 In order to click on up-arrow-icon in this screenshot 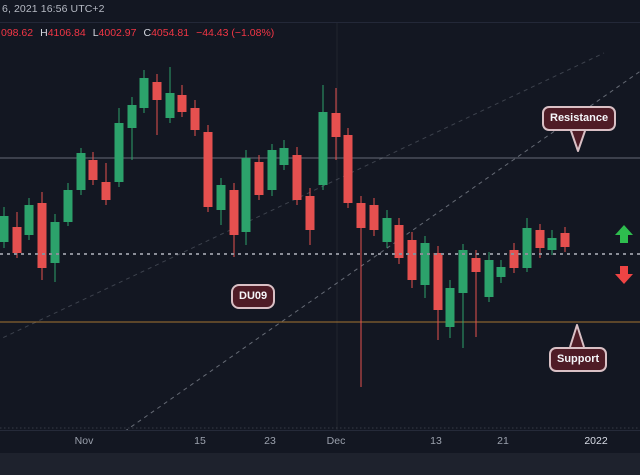, I will do `click(624, 234)`.